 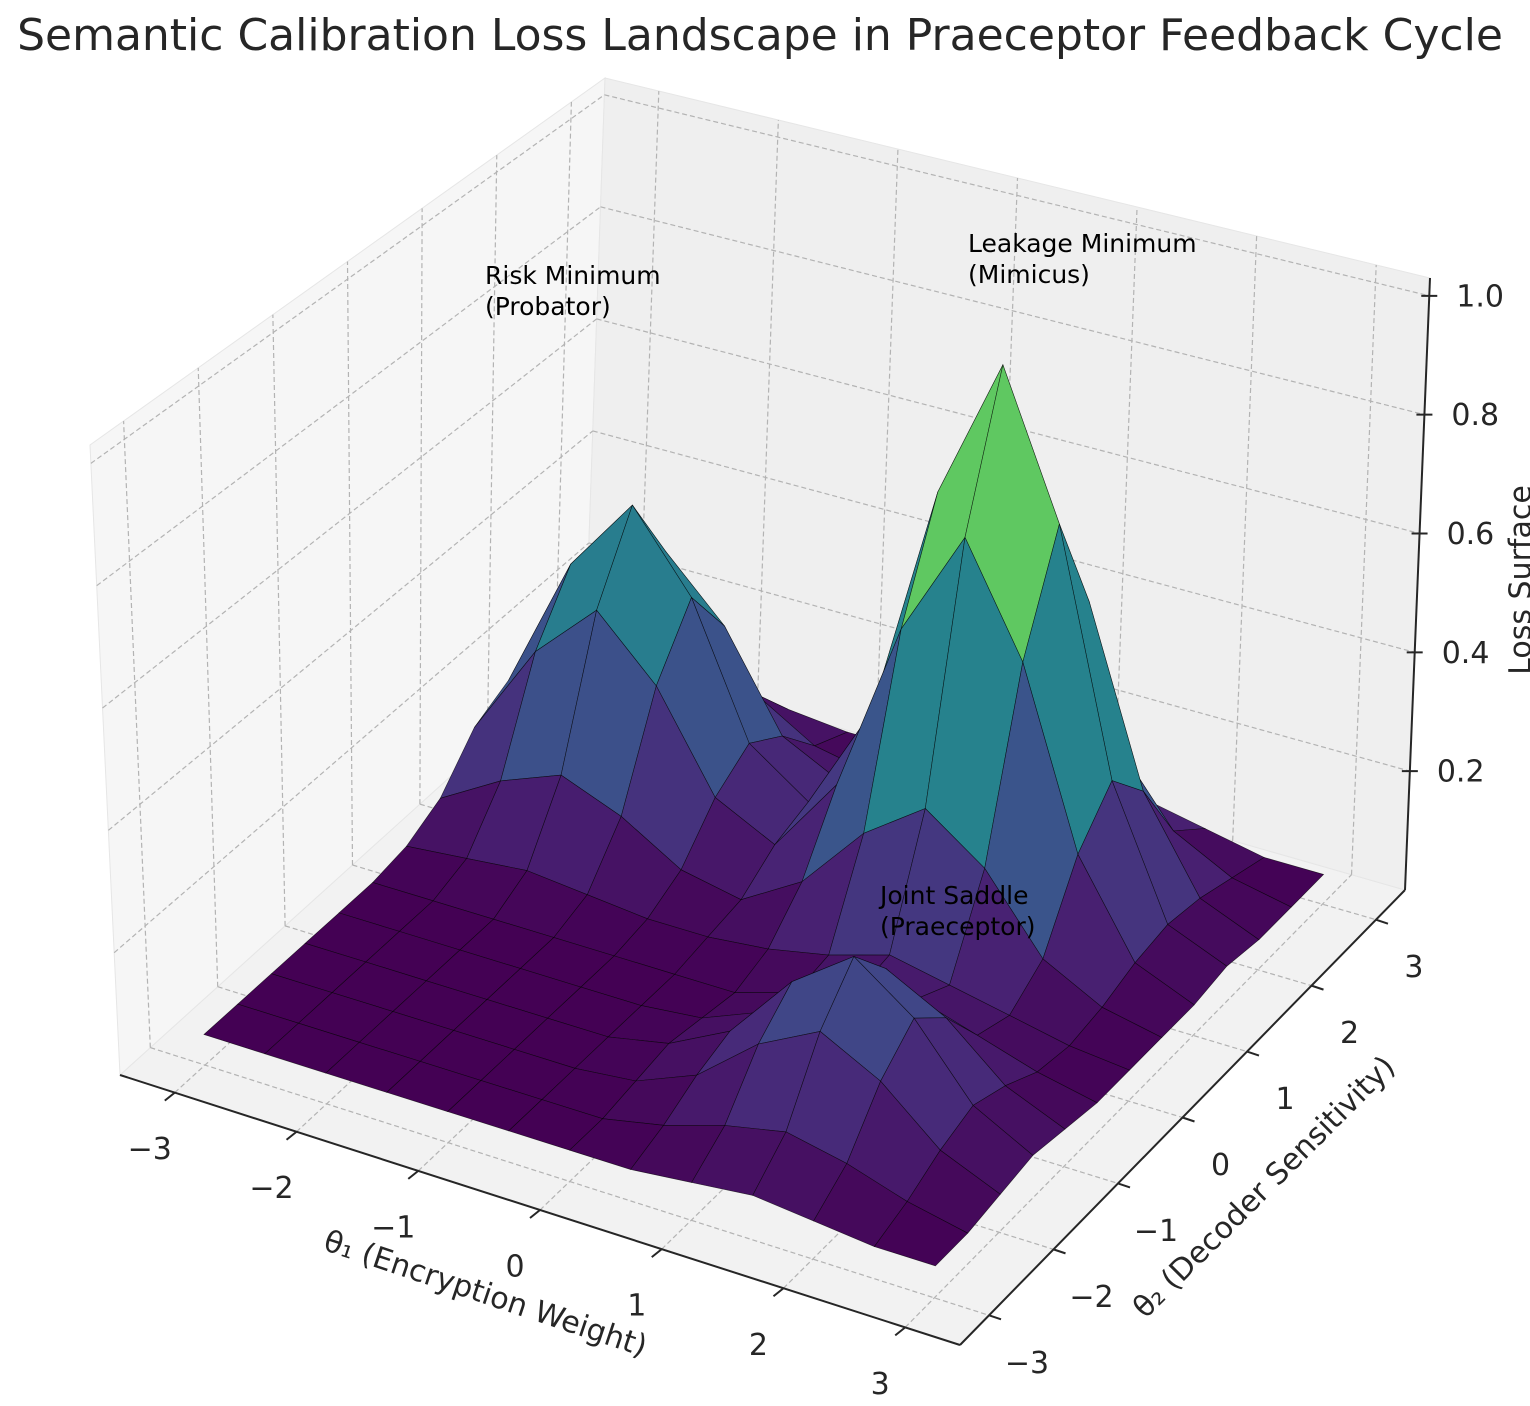 What do you see at coordinates (1220, 1165) in the screenshot?
I see `y-tick-label: 0` at bounding box center [1220, 1165].